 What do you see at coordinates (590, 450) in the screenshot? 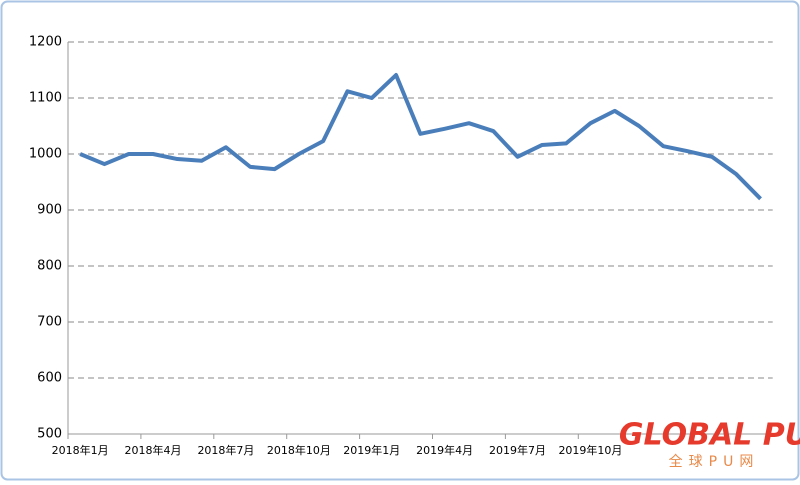
I see `x-tick-label: 2019年10月` at bounding box center [590, 450].